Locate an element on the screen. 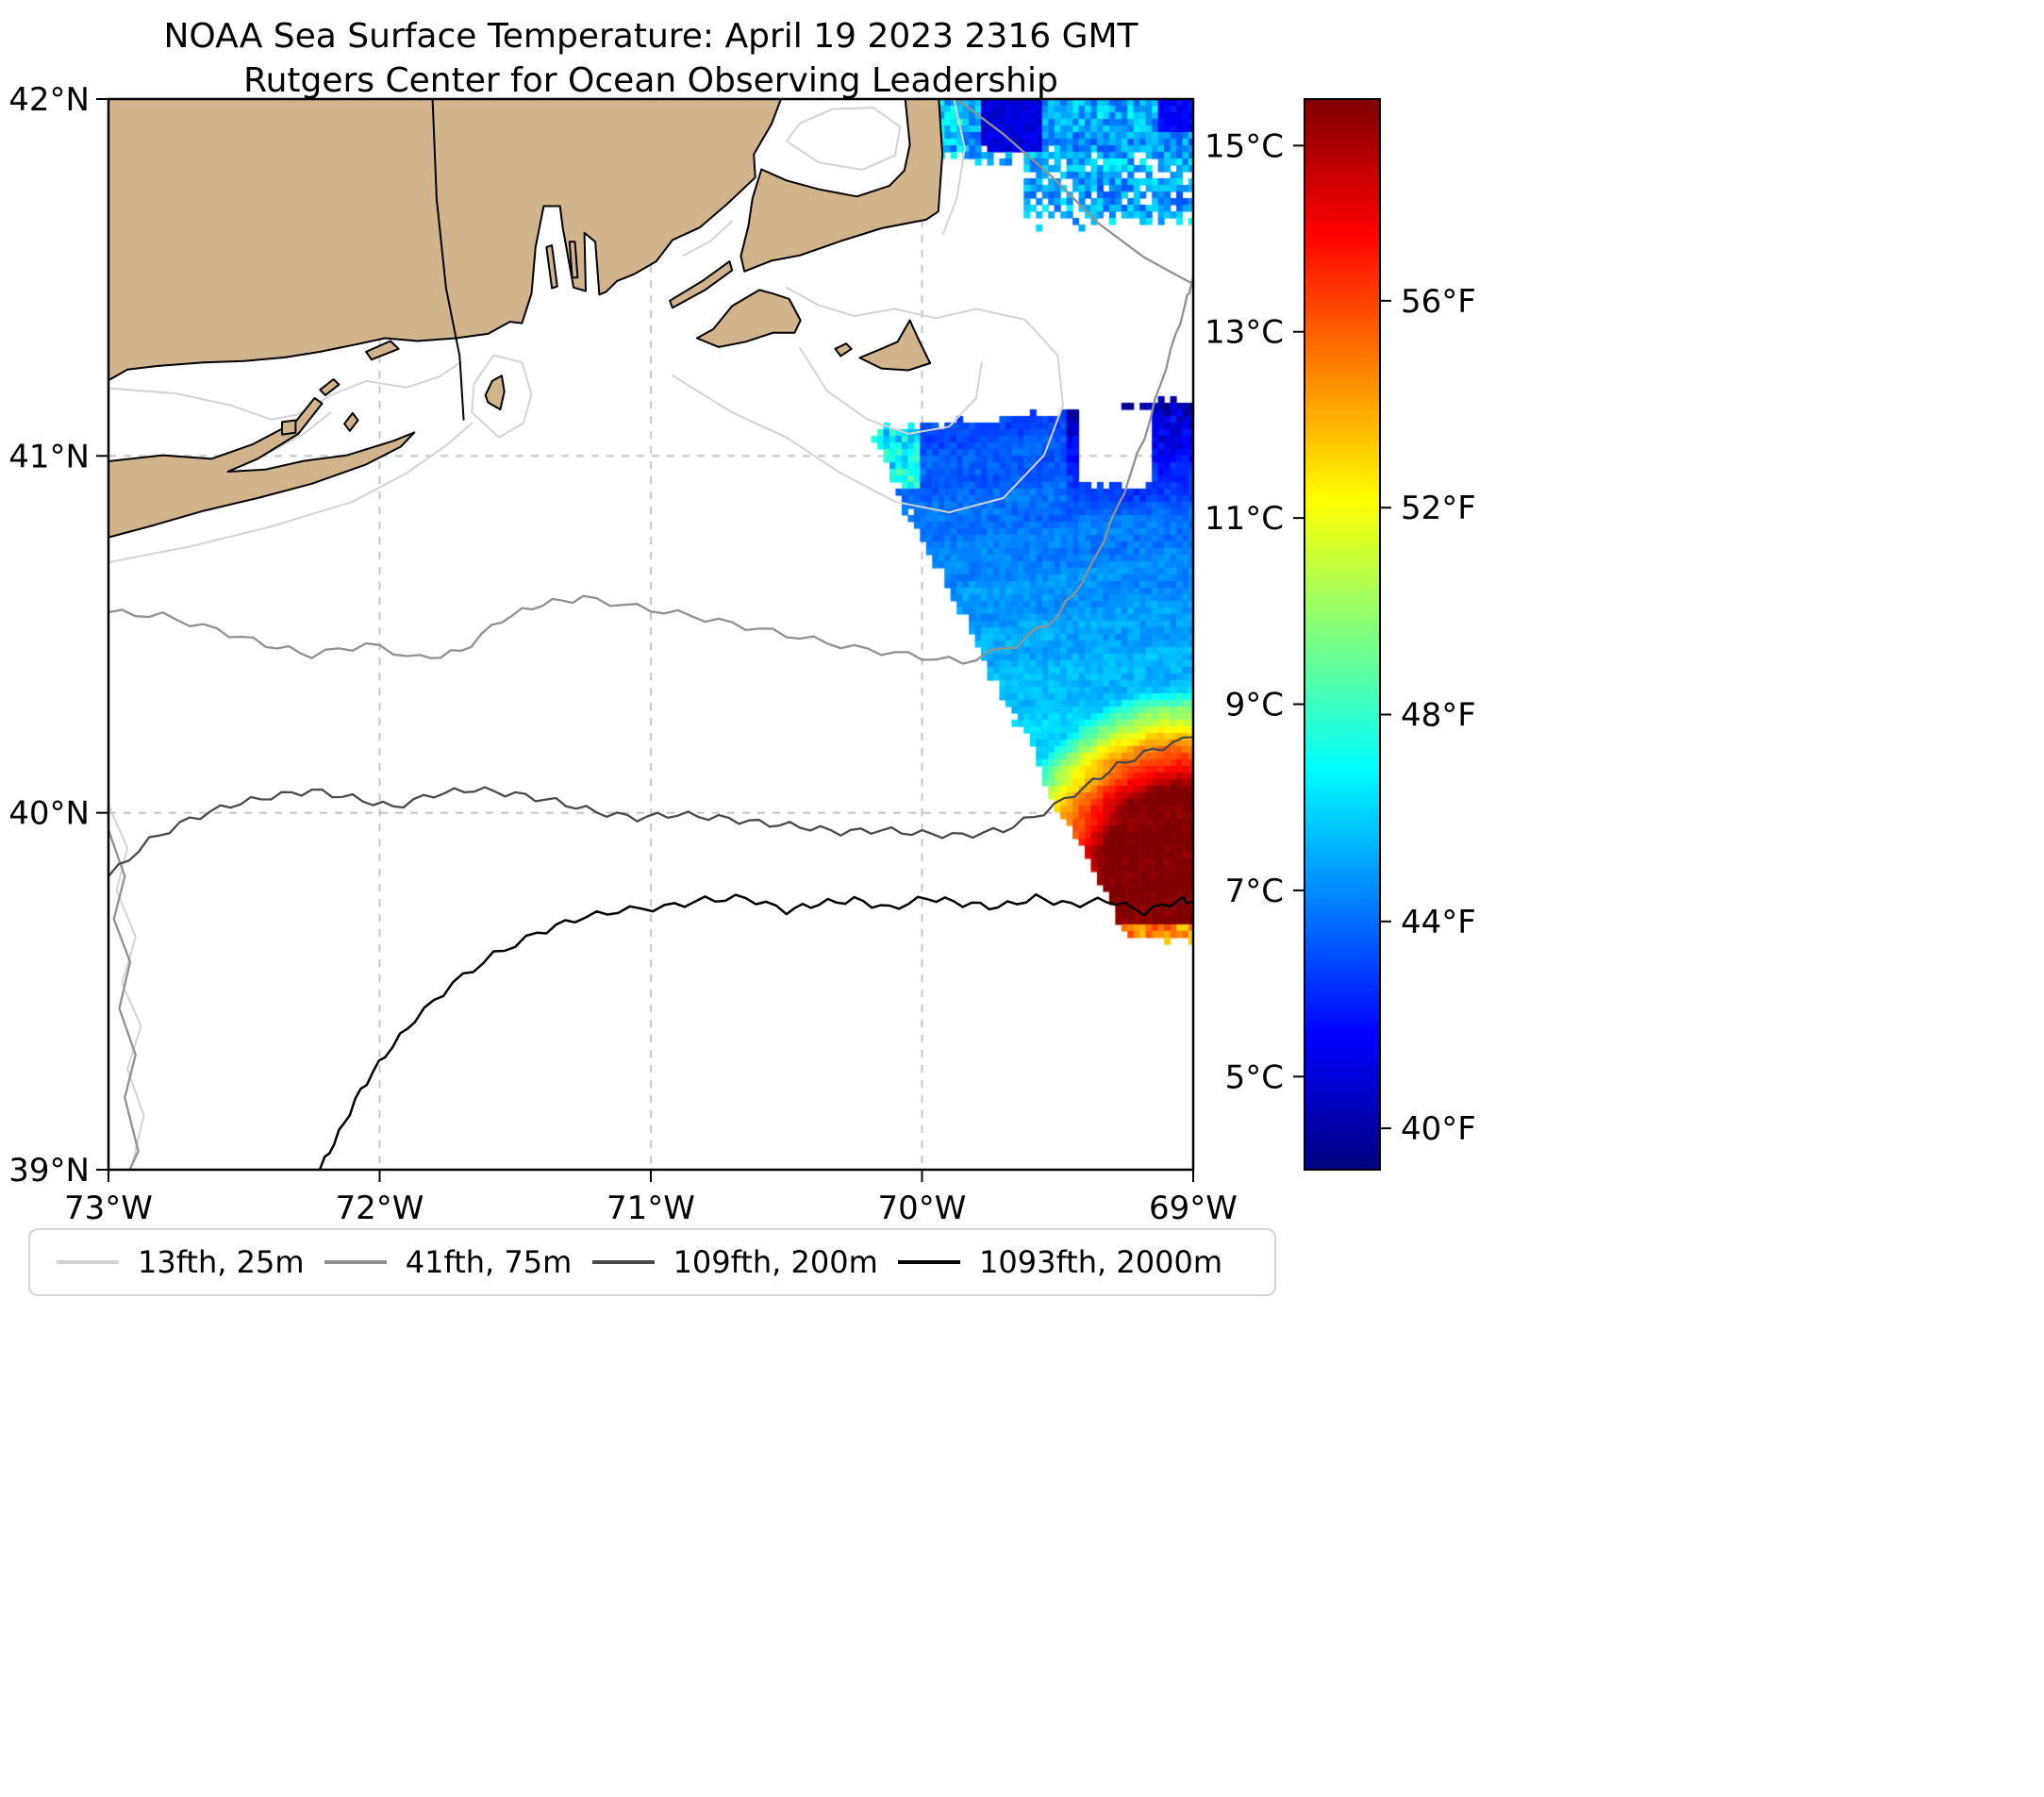 This screenshot has width=2044, height=1797. land-plum-island is located at coordinates (330, 387).